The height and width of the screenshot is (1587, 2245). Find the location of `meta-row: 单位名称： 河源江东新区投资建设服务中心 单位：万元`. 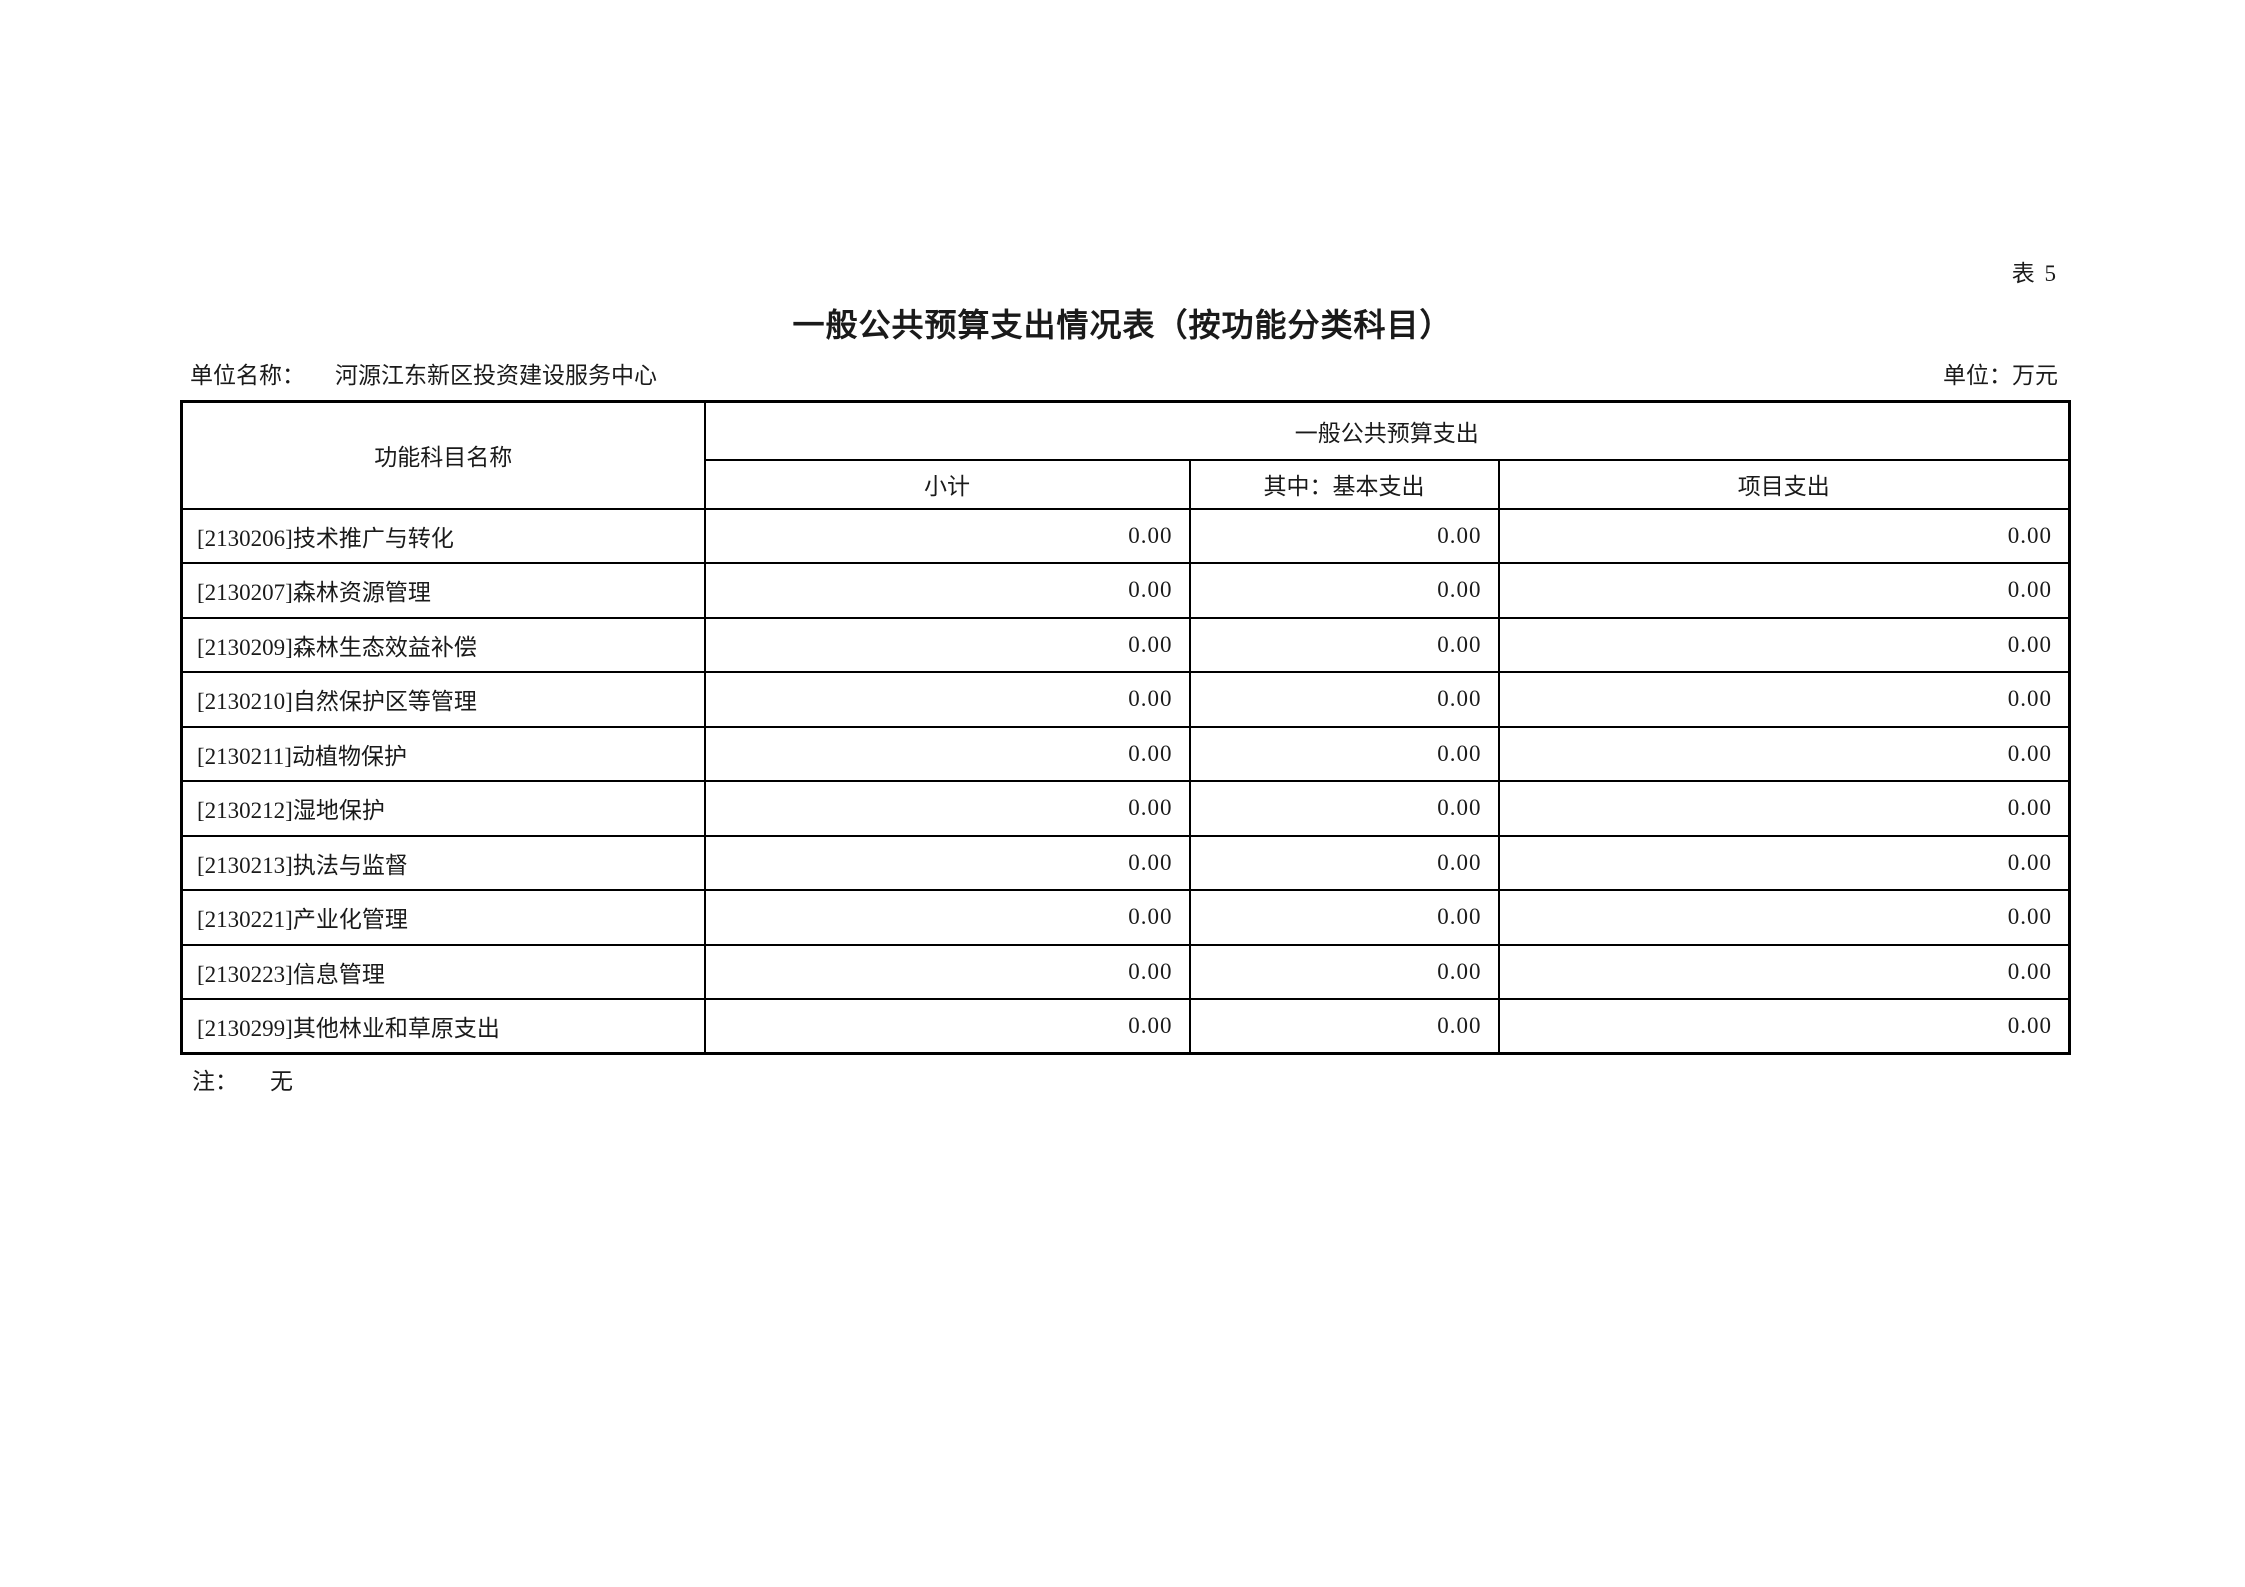

meta-row: 单位名称： 河源江东新区投资建设服务中心 单位：万元 is located at coordinates (1124, 373).